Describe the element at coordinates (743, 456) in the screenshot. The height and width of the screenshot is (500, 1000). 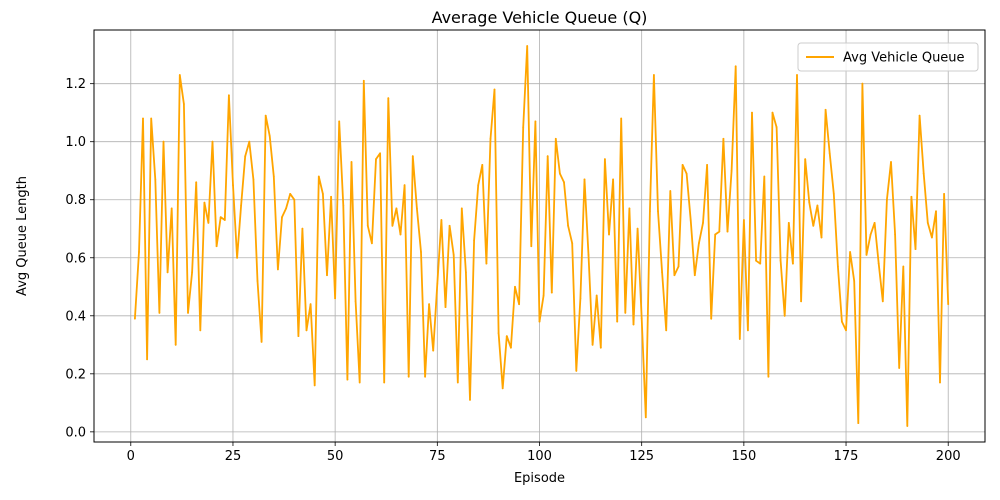
I see `x-tick-label: 150` at that location.